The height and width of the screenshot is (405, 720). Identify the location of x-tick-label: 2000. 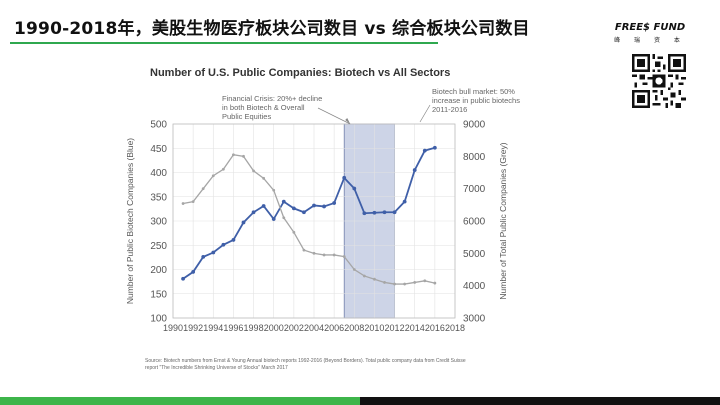
(274, 328).